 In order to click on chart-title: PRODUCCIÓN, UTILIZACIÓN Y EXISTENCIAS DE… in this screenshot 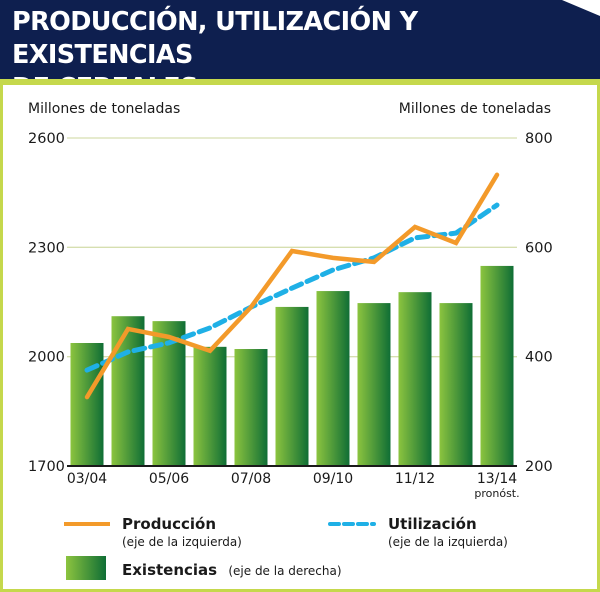, I will do `click(292, 42)`.